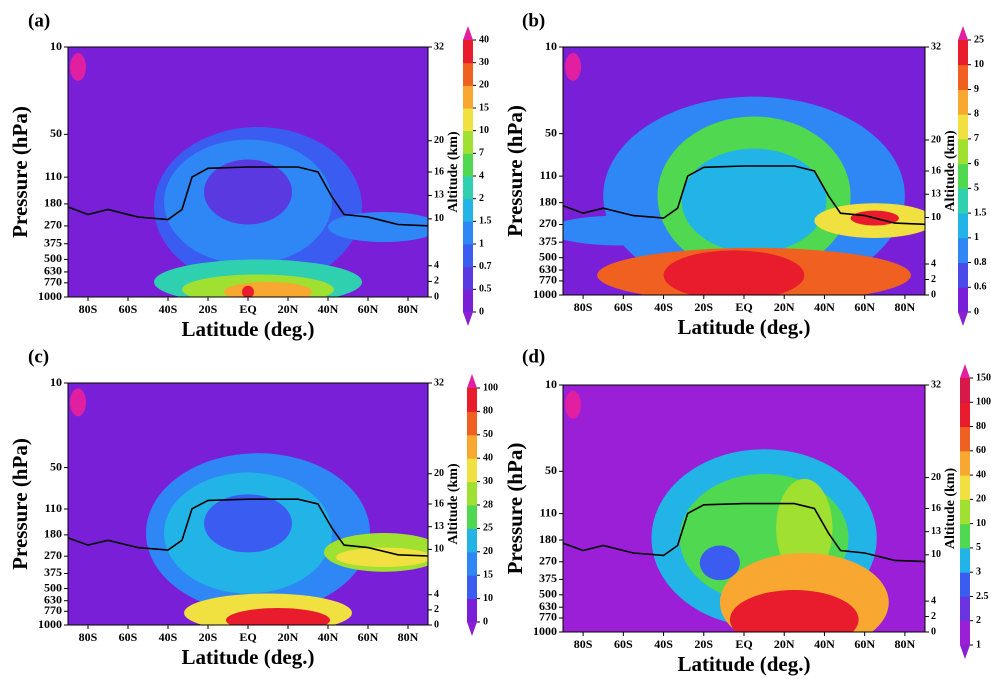 The image size is (991, 679). I want to click on y2-tick-label: 16, so click(439, 171).